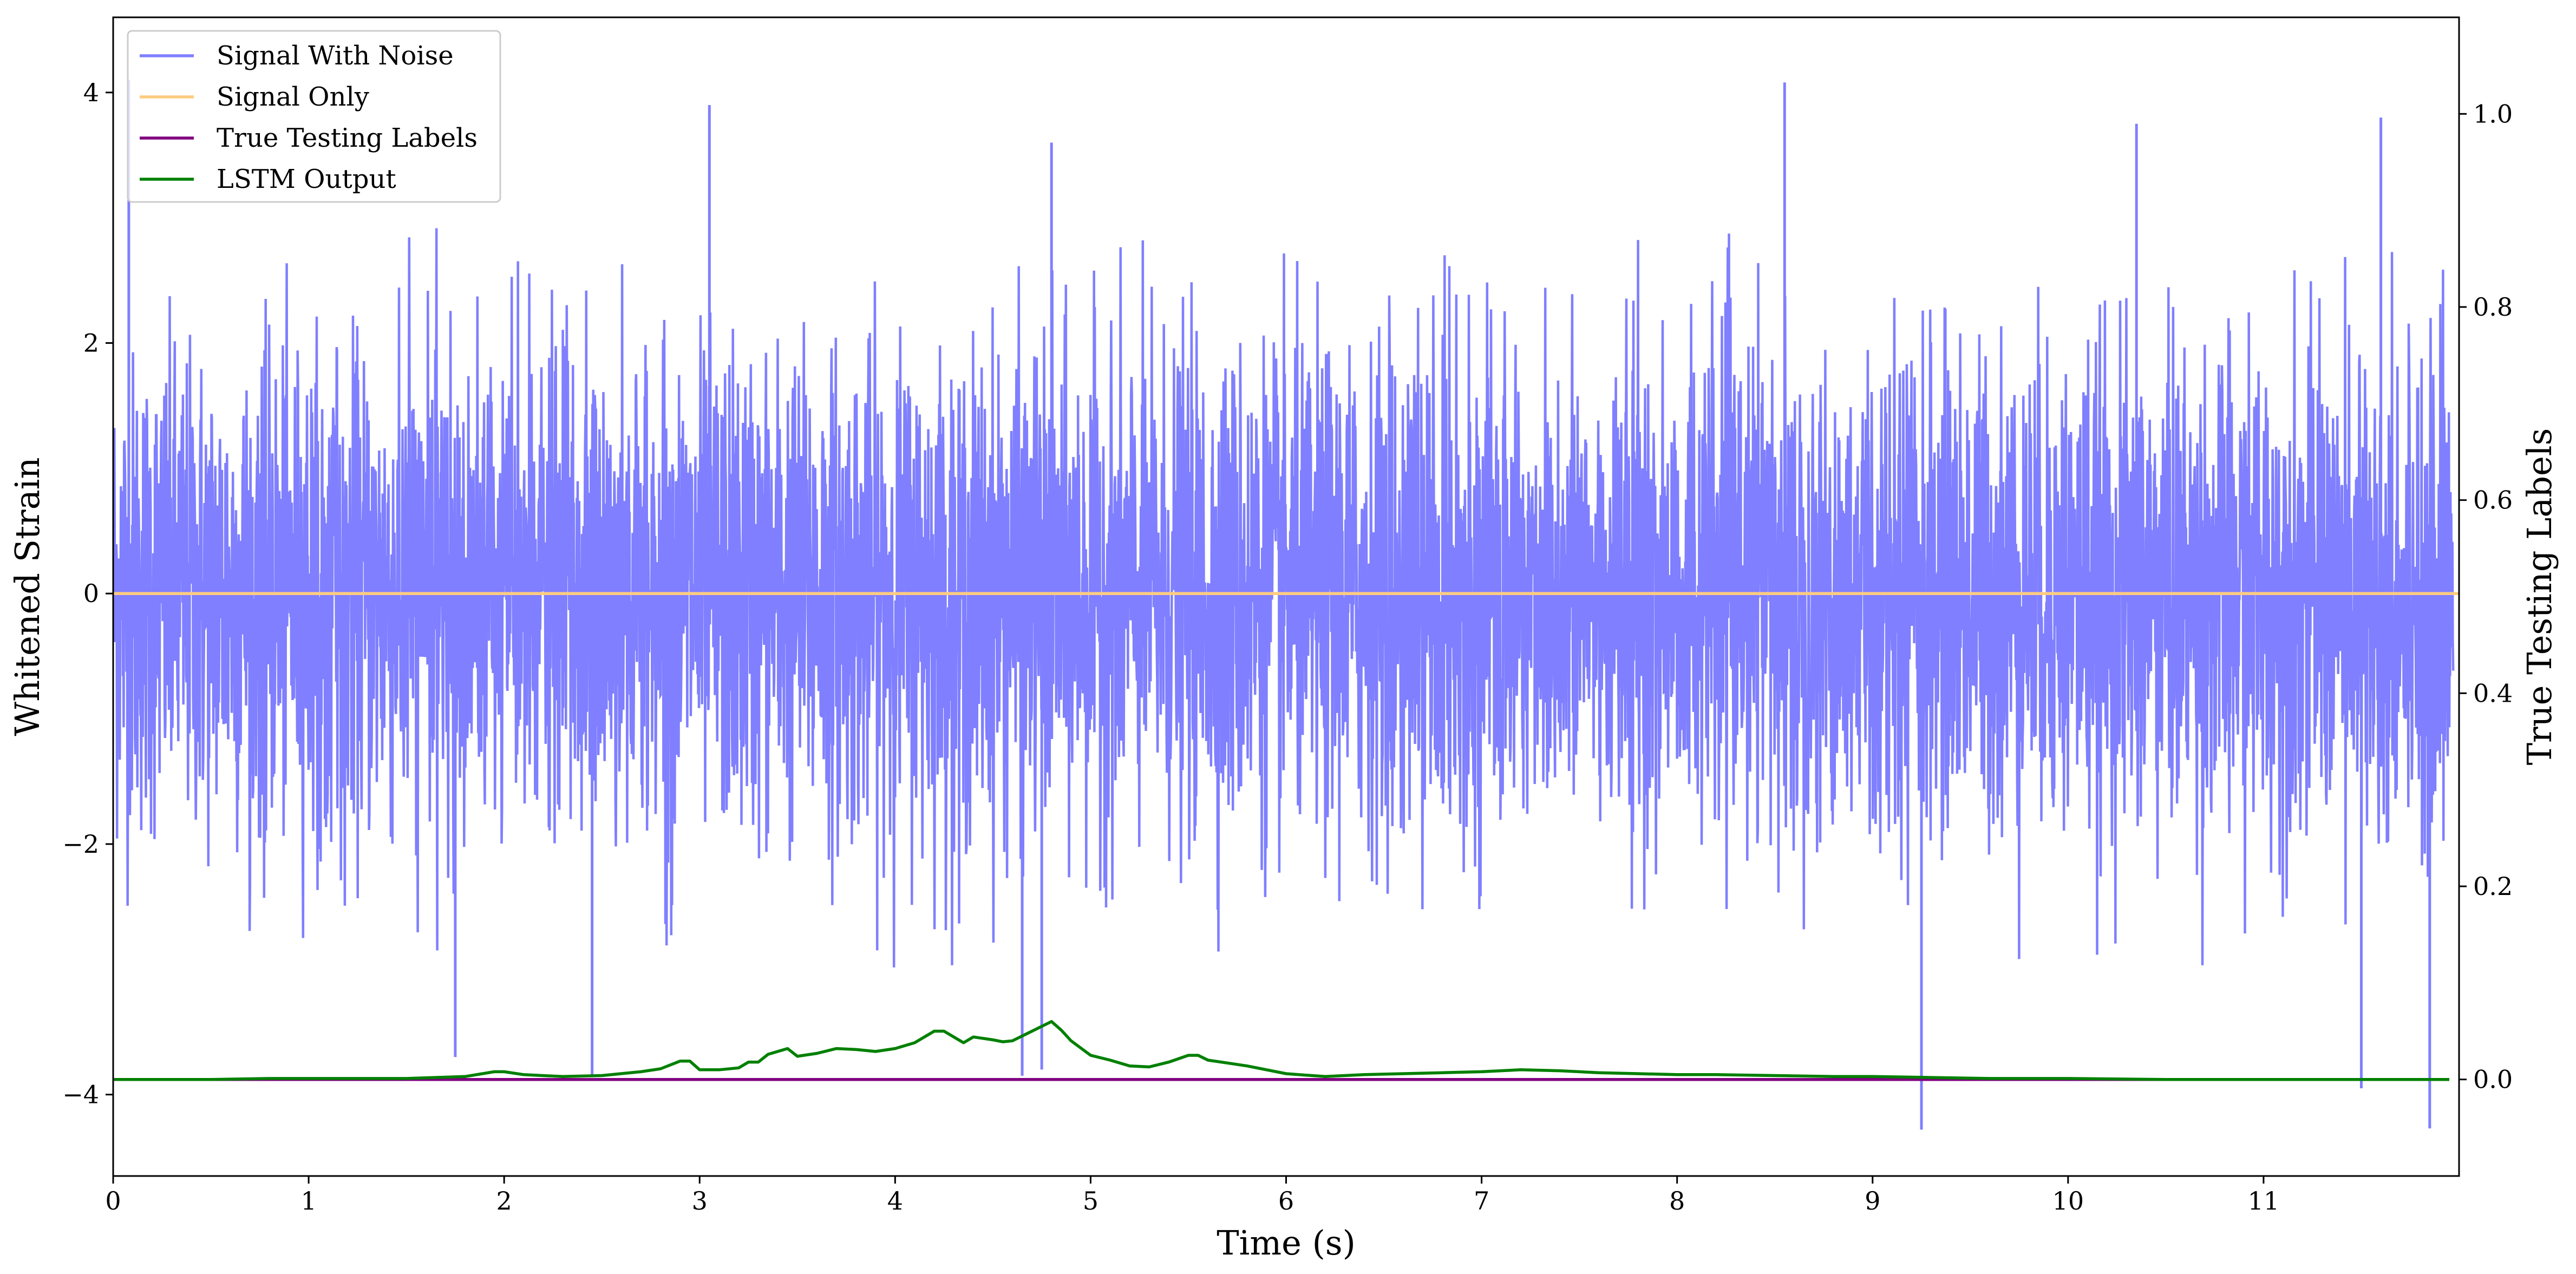 This screenshot has height=1274, width=2576. Describe the element at coordinates (2493, 886) in the screenshot. I see `y2-tick-label: 0.2` at that location.